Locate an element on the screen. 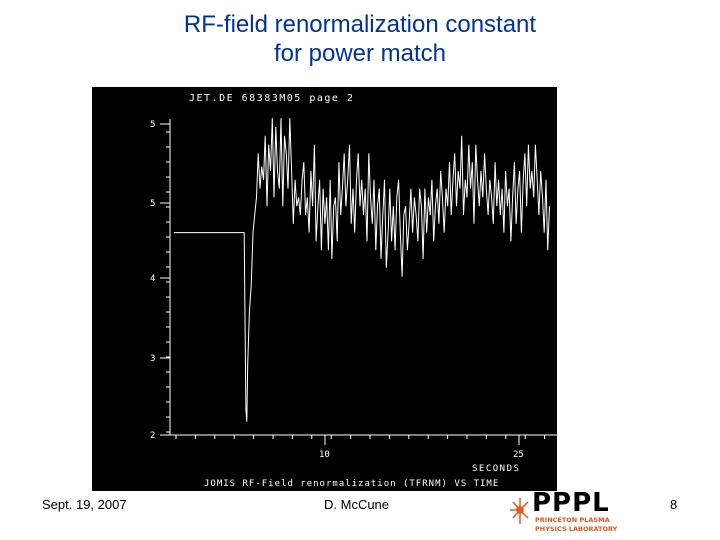  footer-author: D. McCune is located at coordinates (357, 504).